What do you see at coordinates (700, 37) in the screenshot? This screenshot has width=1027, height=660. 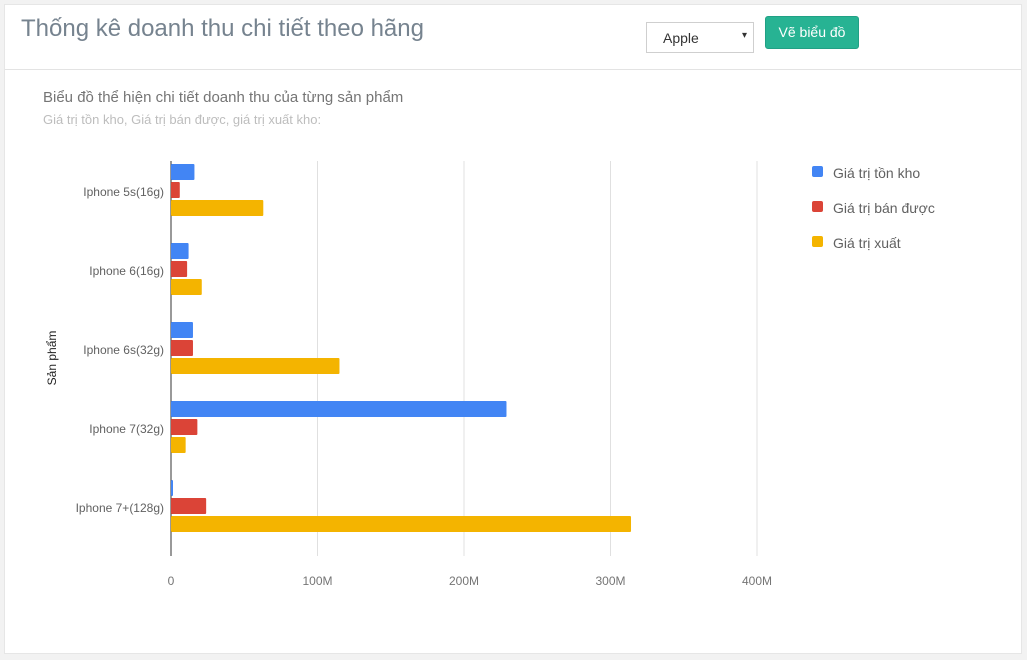 I see `brand-select: Apple ▾` at bounding box center [700, 37].